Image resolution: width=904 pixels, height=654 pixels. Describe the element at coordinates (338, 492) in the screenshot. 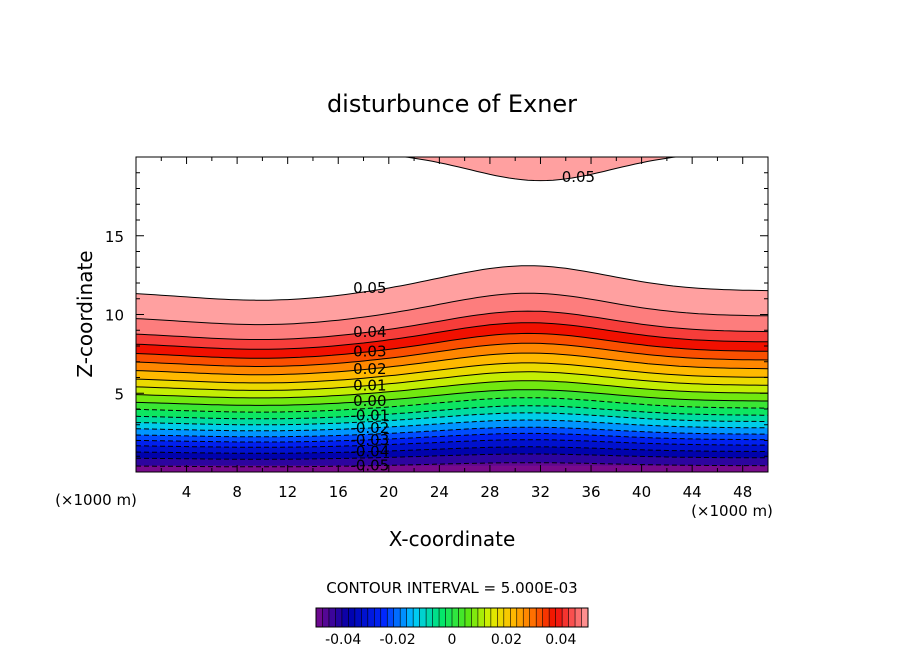

I see `x-tick-label: 16` at that location.